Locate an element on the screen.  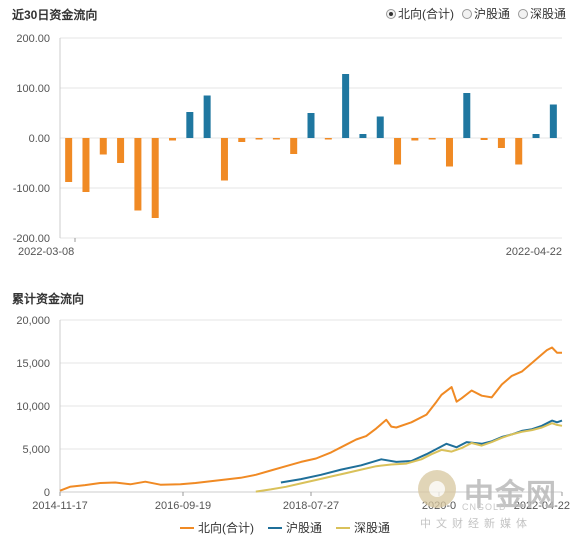
cngold-watermark: 中金网 CNGOLD 中文财经新媒体 is located at coordinates (490, 501).